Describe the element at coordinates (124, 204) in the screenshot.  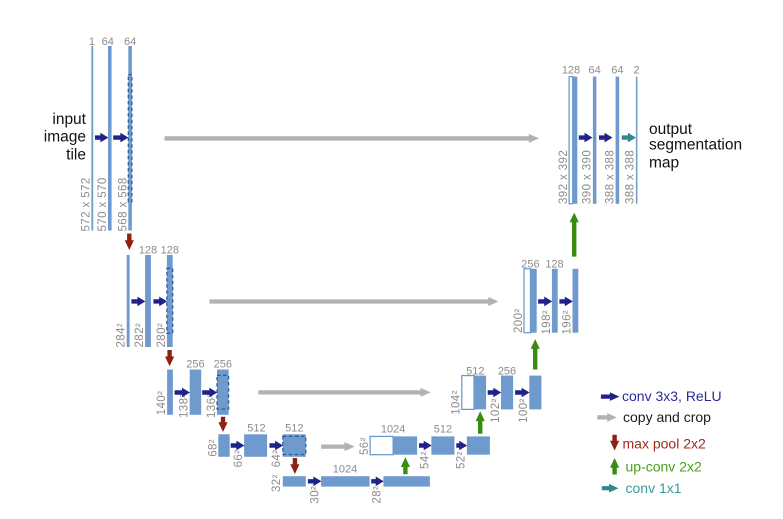
I see `svg-text: 568 x 568` at that location.